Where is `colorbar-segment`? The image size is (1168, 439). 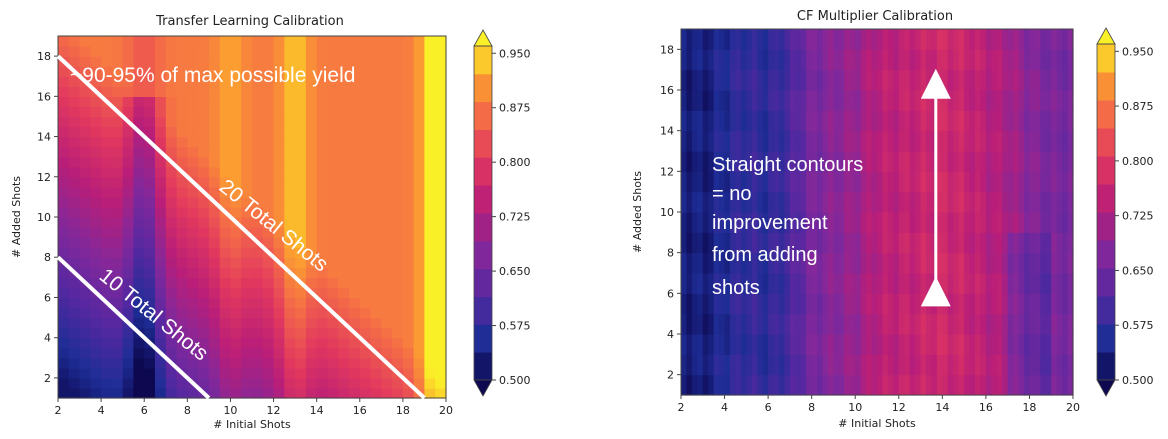
colorbar-segment is located at coordinates (1106, 282).